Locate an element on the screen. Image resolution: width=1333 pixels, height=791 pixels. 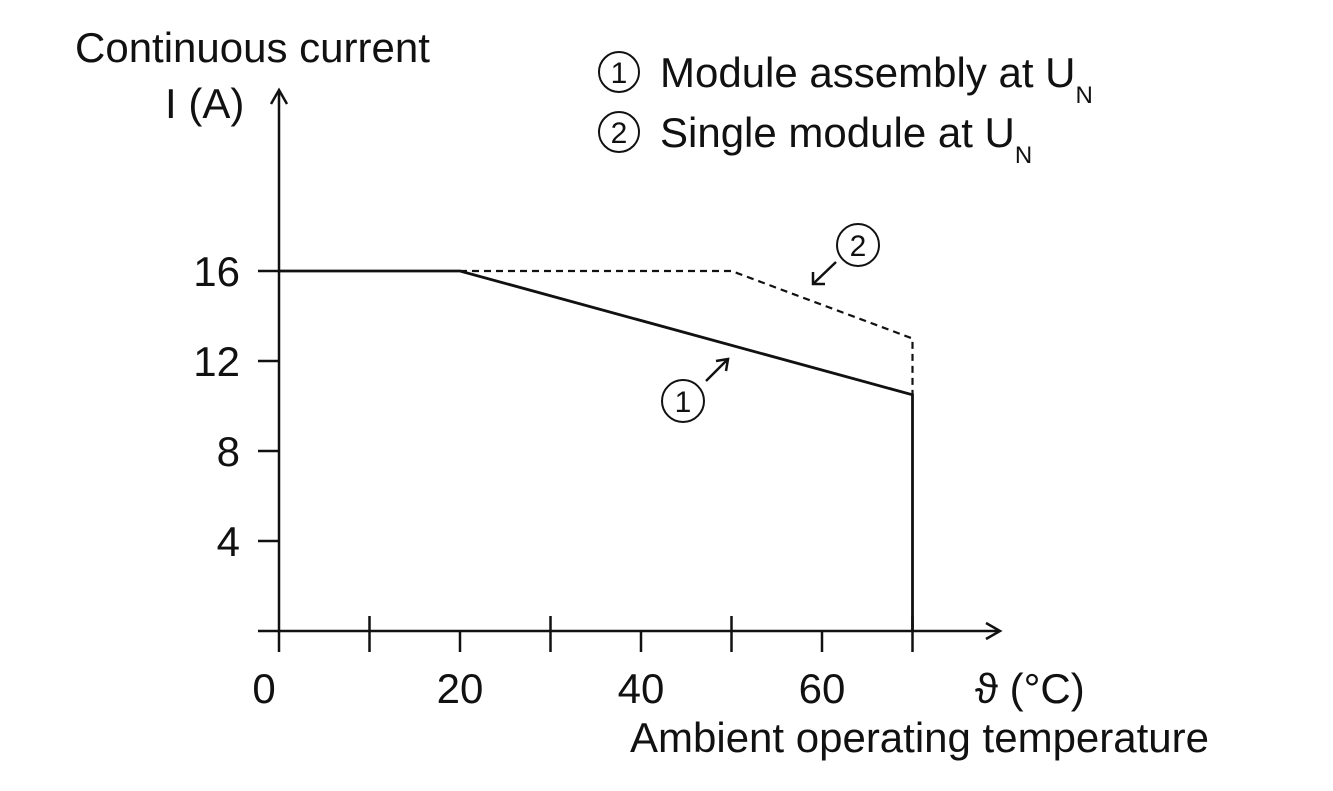
x-axis-unit: ϑ (°C) is located at coordinates (1030, 688).